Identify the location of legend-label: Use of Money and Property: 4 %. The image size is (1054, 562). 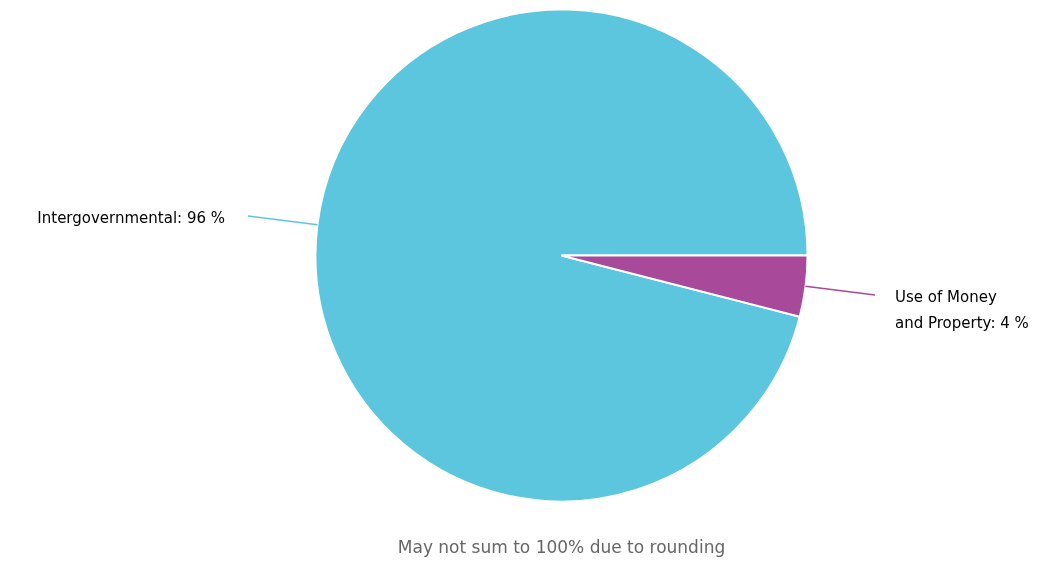
(962, 310).